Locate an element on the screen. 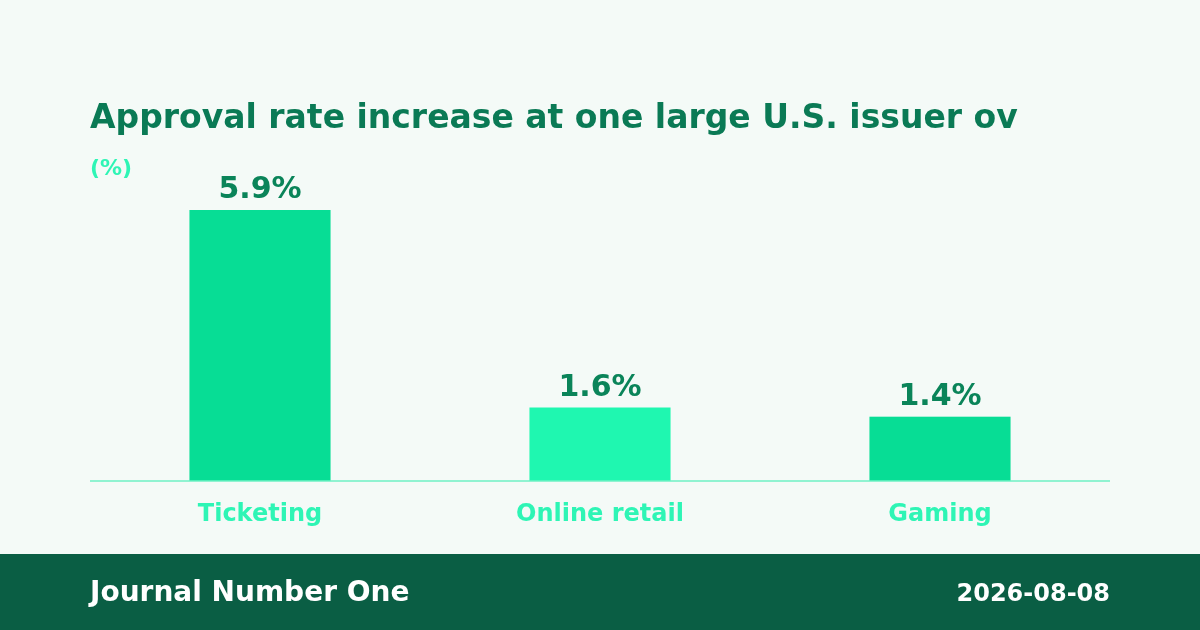 The height and width of the screenshot is (630, 1200). text: 2026-08-08 is located at coordinates (1033, 593).